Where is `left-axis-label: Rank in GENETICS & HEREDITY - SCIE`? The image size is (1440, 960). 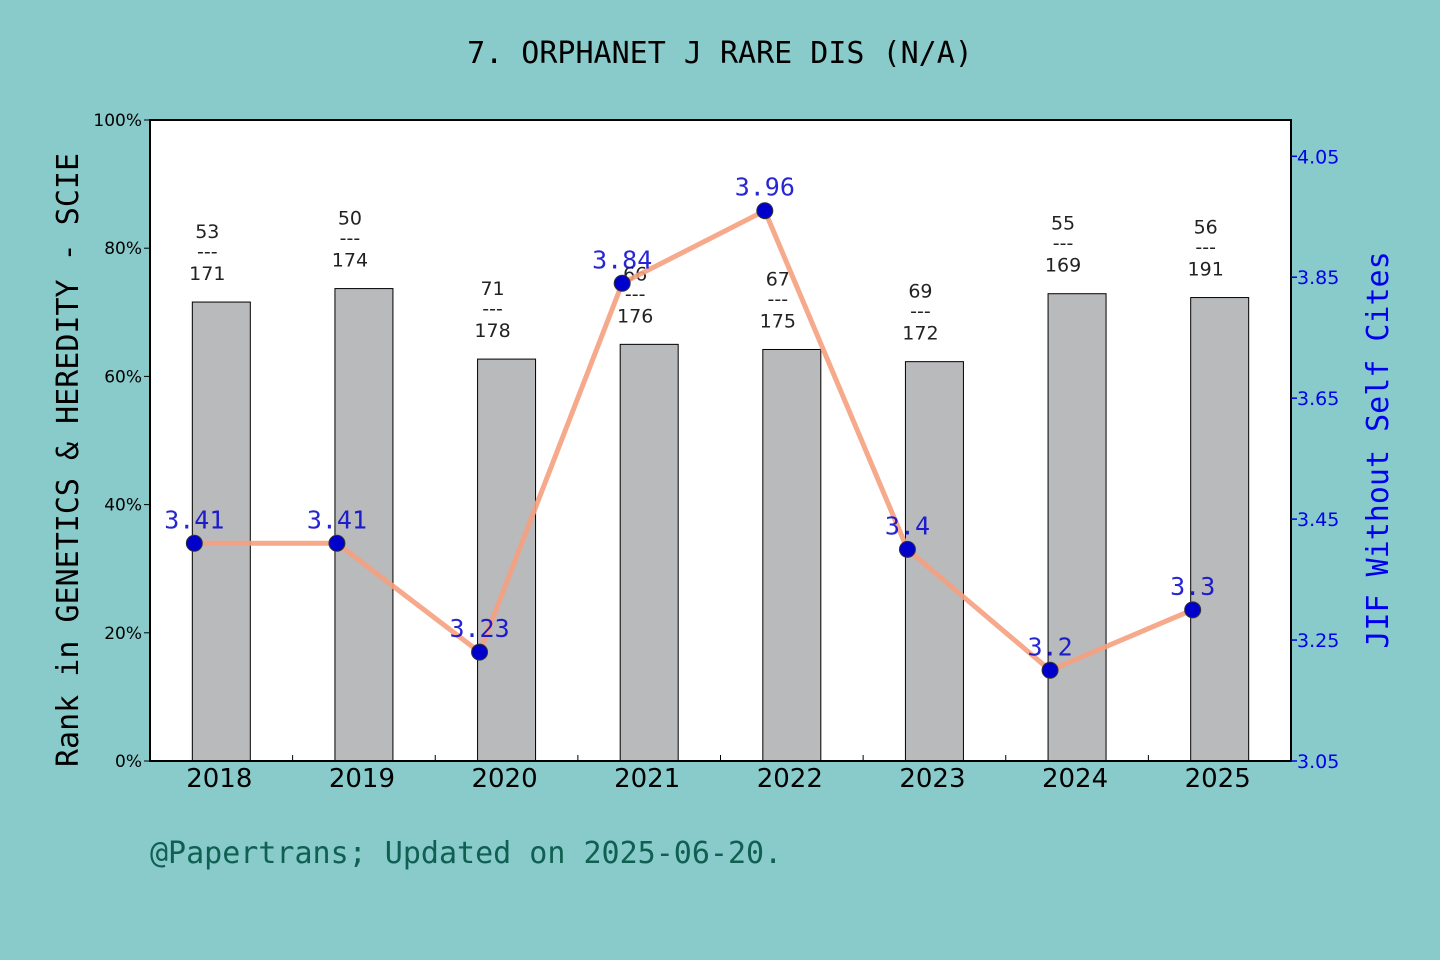 left-axis-label: Rank in GENETICS & HEREDITY - SCIE is located at coordinates (68, 460).